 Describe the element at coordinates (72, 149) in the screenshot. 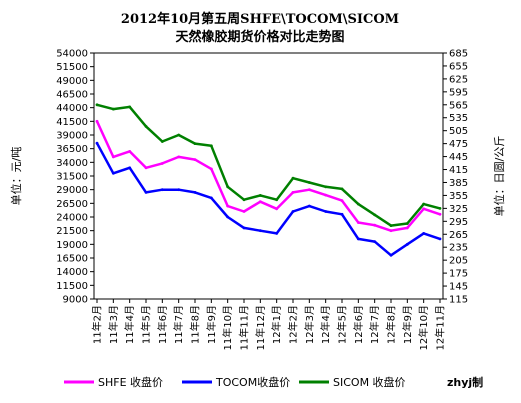

I see `y-left-tick-label: 36500` at that location.